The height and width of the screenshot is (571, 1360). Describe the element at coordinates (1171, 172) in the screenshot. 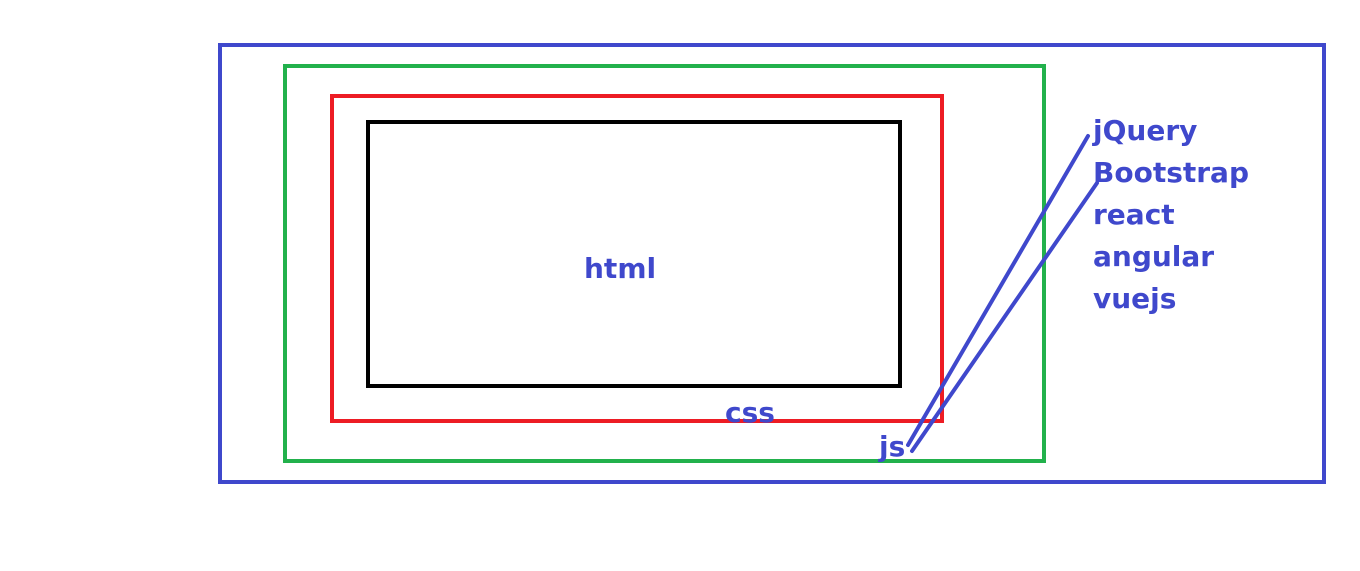

I see `library-item-bootstrap: Bootstrap` at that location.